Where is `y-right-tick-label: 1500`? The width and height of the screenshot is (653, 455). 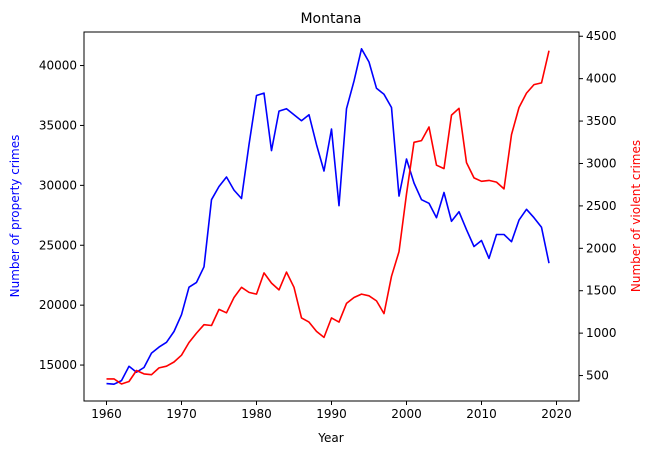 y-right-tick-label: 1500 is located at coordinates (601, 291).